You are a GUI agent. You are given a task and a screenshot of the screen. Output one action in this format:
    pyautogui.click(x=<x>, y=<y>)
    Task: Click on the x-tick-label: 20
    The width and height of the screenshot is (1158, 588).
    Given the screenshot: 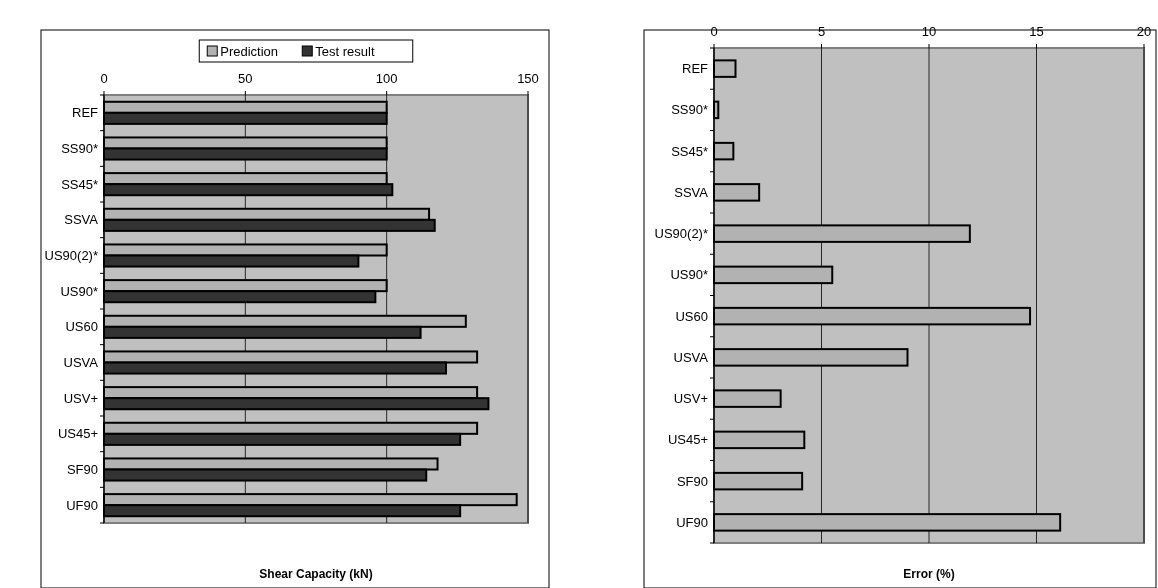 What is the action you would take?
    pyautogui.click(x=1144, y=31)
    